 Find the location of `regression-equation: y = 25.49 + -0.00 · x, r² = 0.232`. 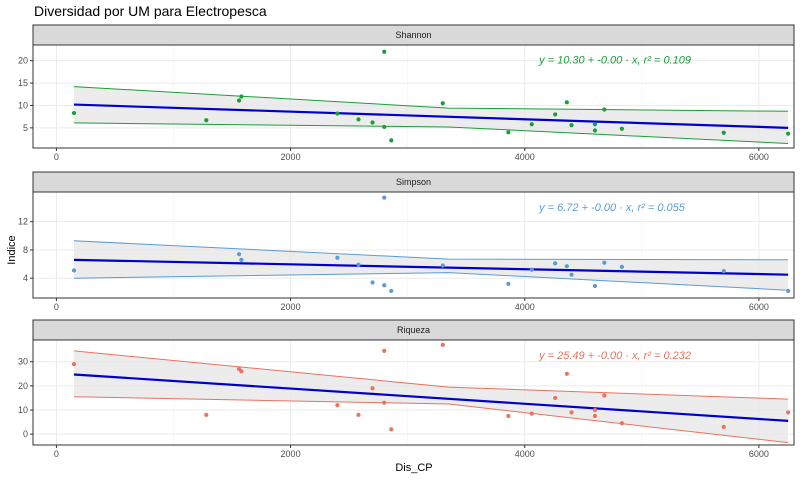

regression-equation: y = 25.49 + -0.00 · x, r² = 0.232 is located at coordinates (614, 356).